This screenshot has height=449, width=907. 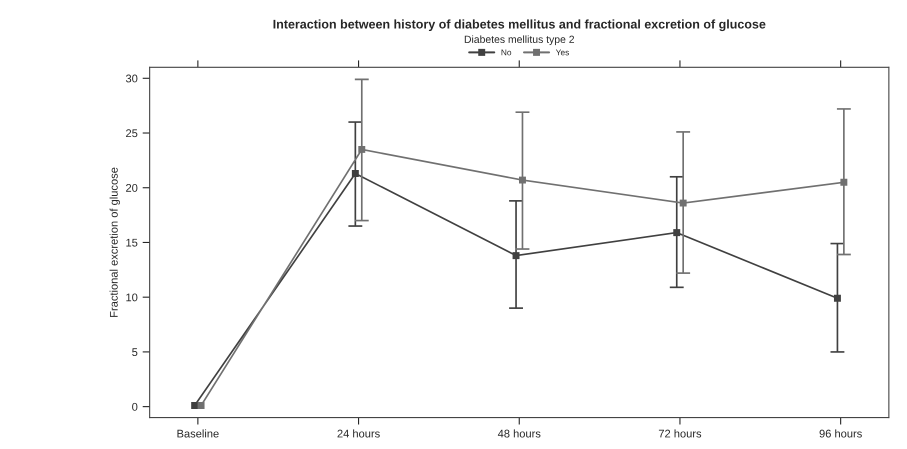 I want to click on x-tick-label: Baseline, so click(x=198, y=433).